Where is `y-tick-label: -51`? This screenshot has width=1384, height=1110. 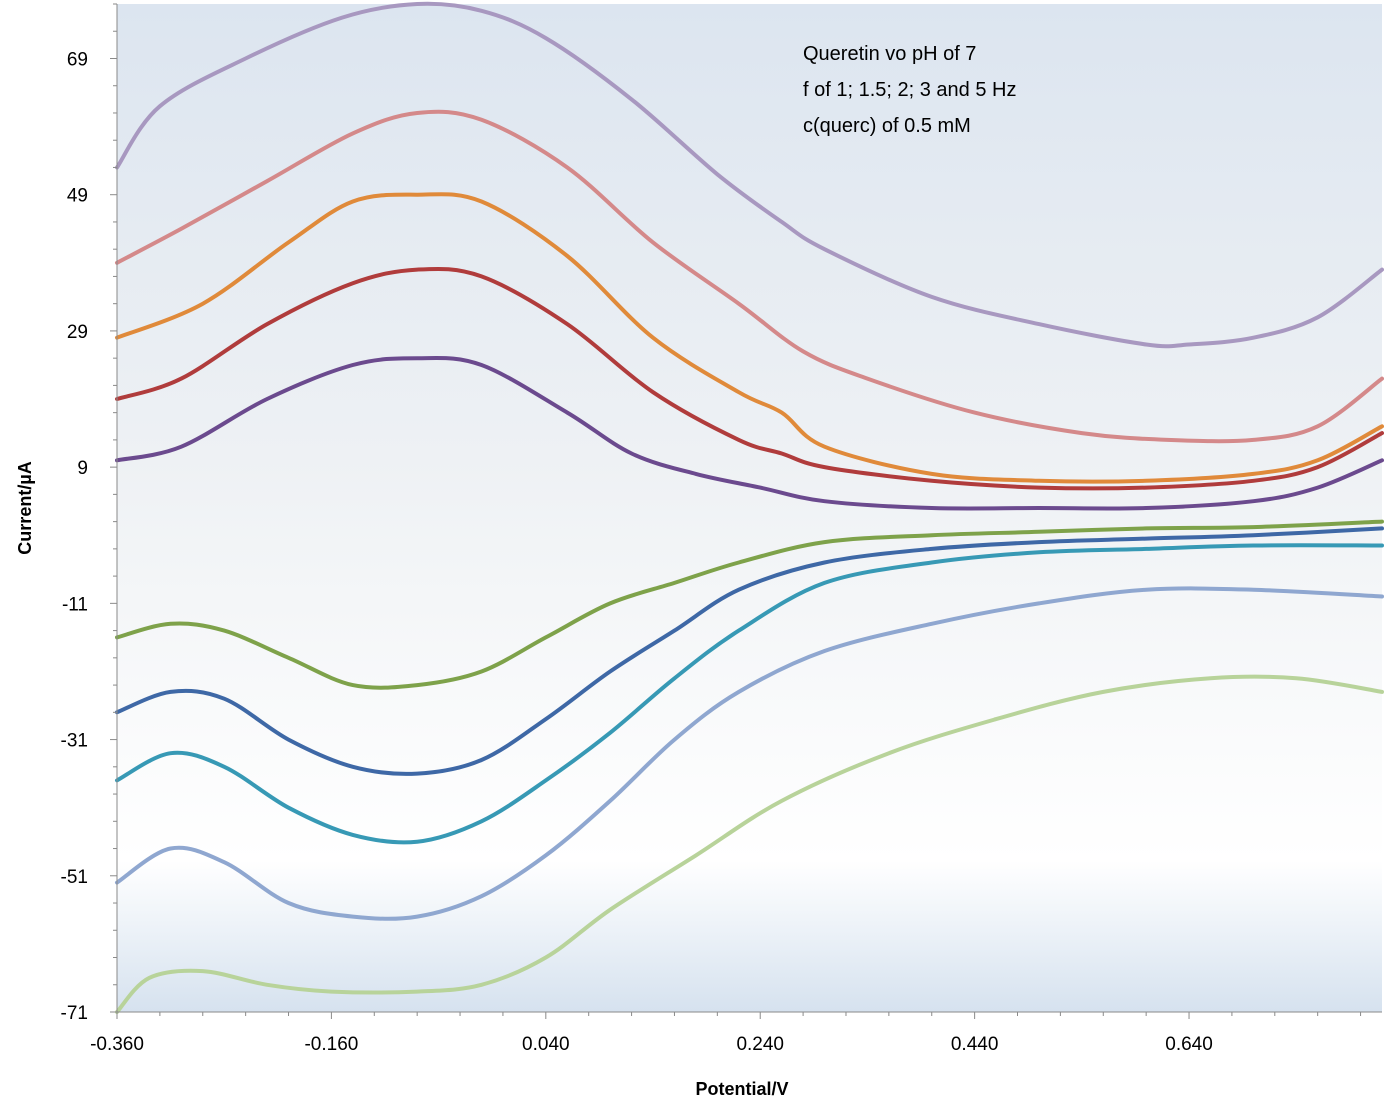 y-tick-label: -51 is located at coordinates (74, 877).